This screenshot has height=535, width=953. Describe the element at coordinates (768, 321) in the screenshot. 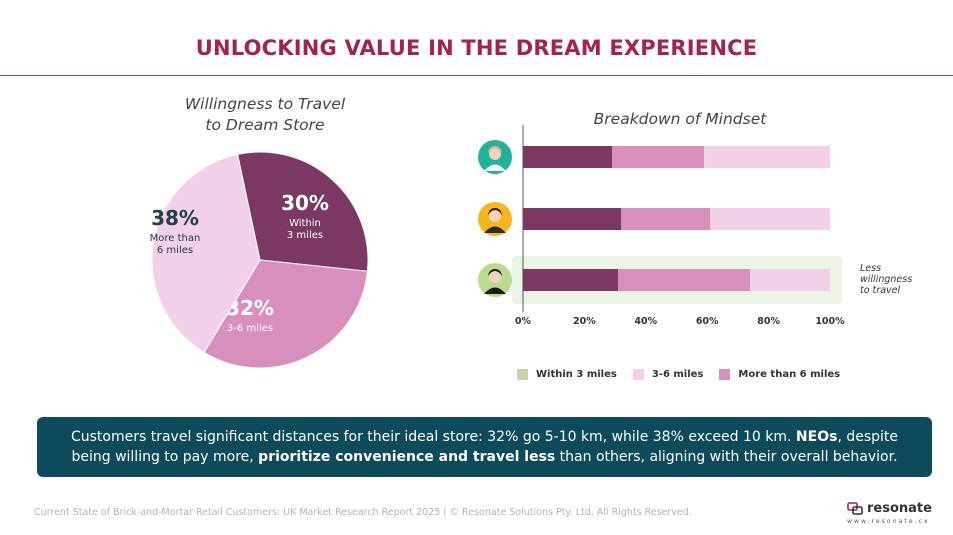

I see `x-tick-label: 80%` at that location.